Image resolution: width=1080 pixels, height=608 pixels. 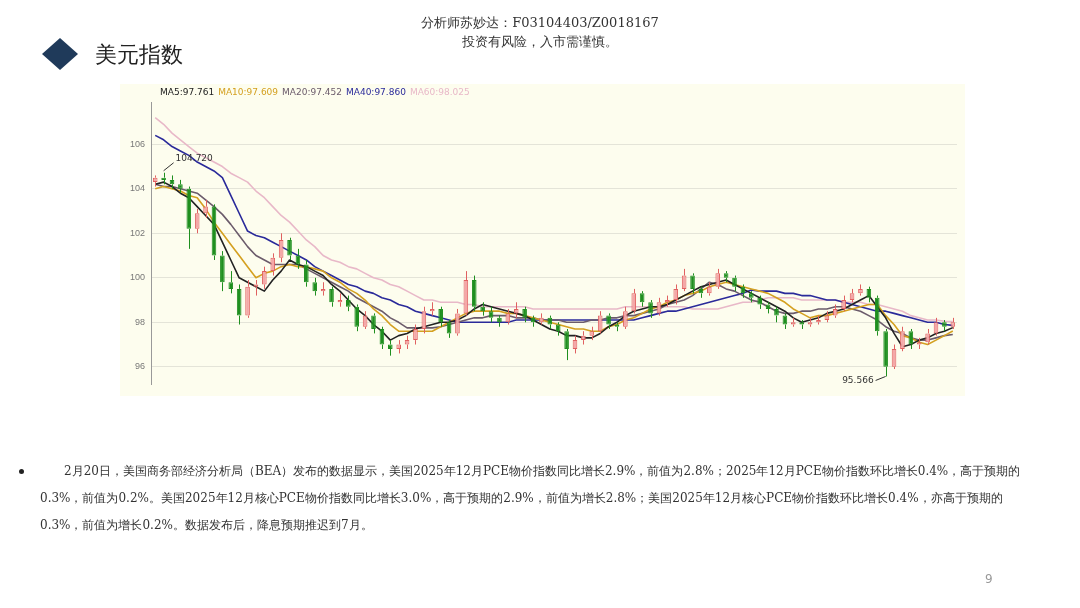 I want to click on y-tick-label: 106, so click(x=137, y=143).